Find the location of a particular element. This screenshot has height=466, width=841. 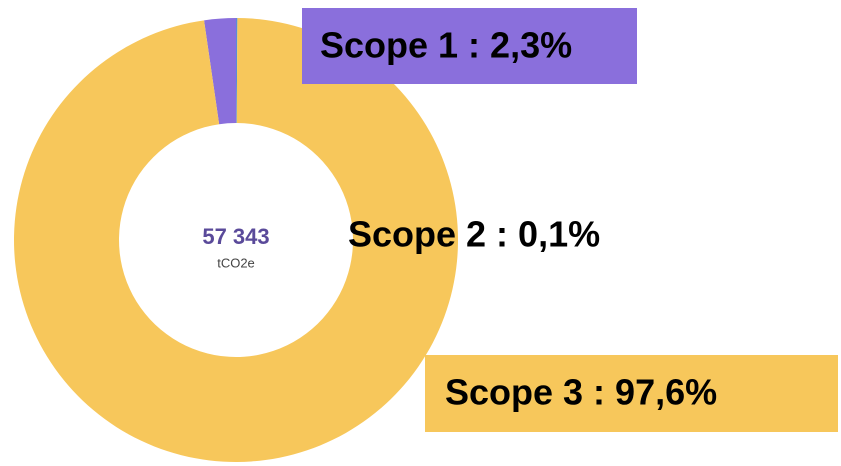

slice-label: Scope 3 : 97,6% is located at coordinates (581, 392).